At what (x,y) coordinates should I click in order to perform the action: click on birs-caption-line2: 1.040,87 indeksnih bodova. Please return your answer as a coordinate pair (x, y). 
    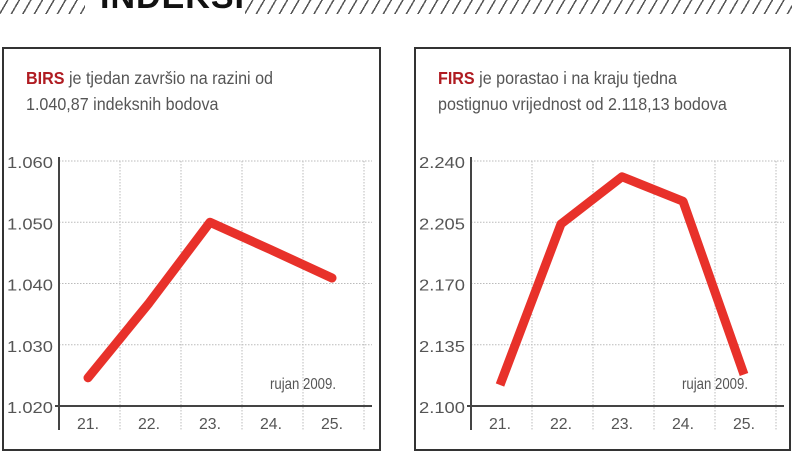
    Looking at the image, I should click on (122, 104).